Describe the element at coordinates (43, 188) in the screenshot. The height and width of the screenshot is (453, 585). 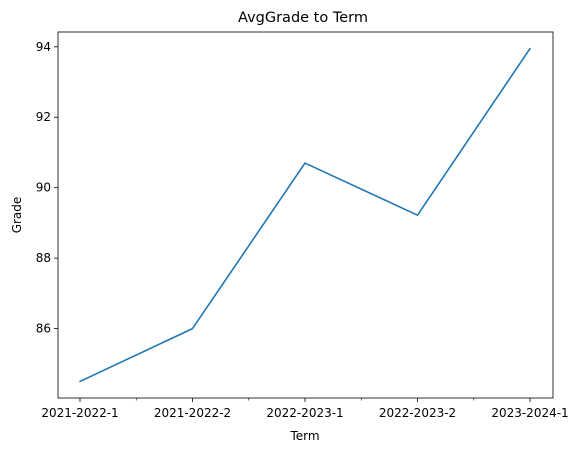
I see `y-tick-label: 90` at that location.